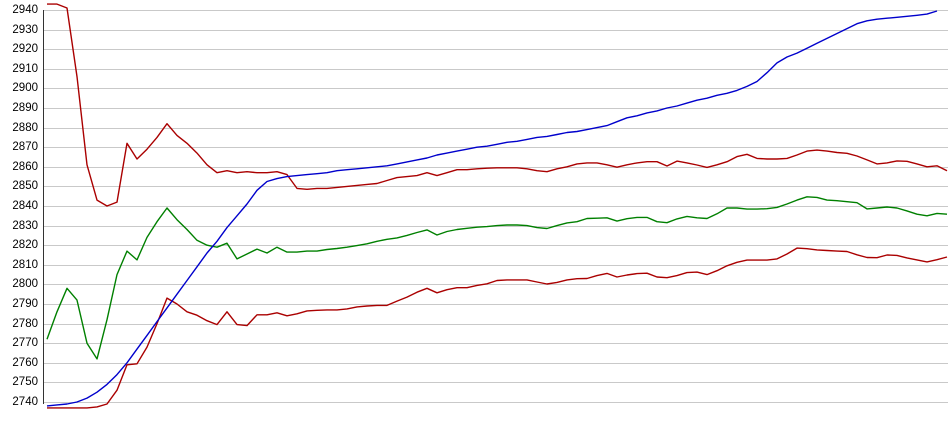  Describe the element at coordinates (25, 323) in the screenshot. I see `y-axis-label: 2780` at that location.